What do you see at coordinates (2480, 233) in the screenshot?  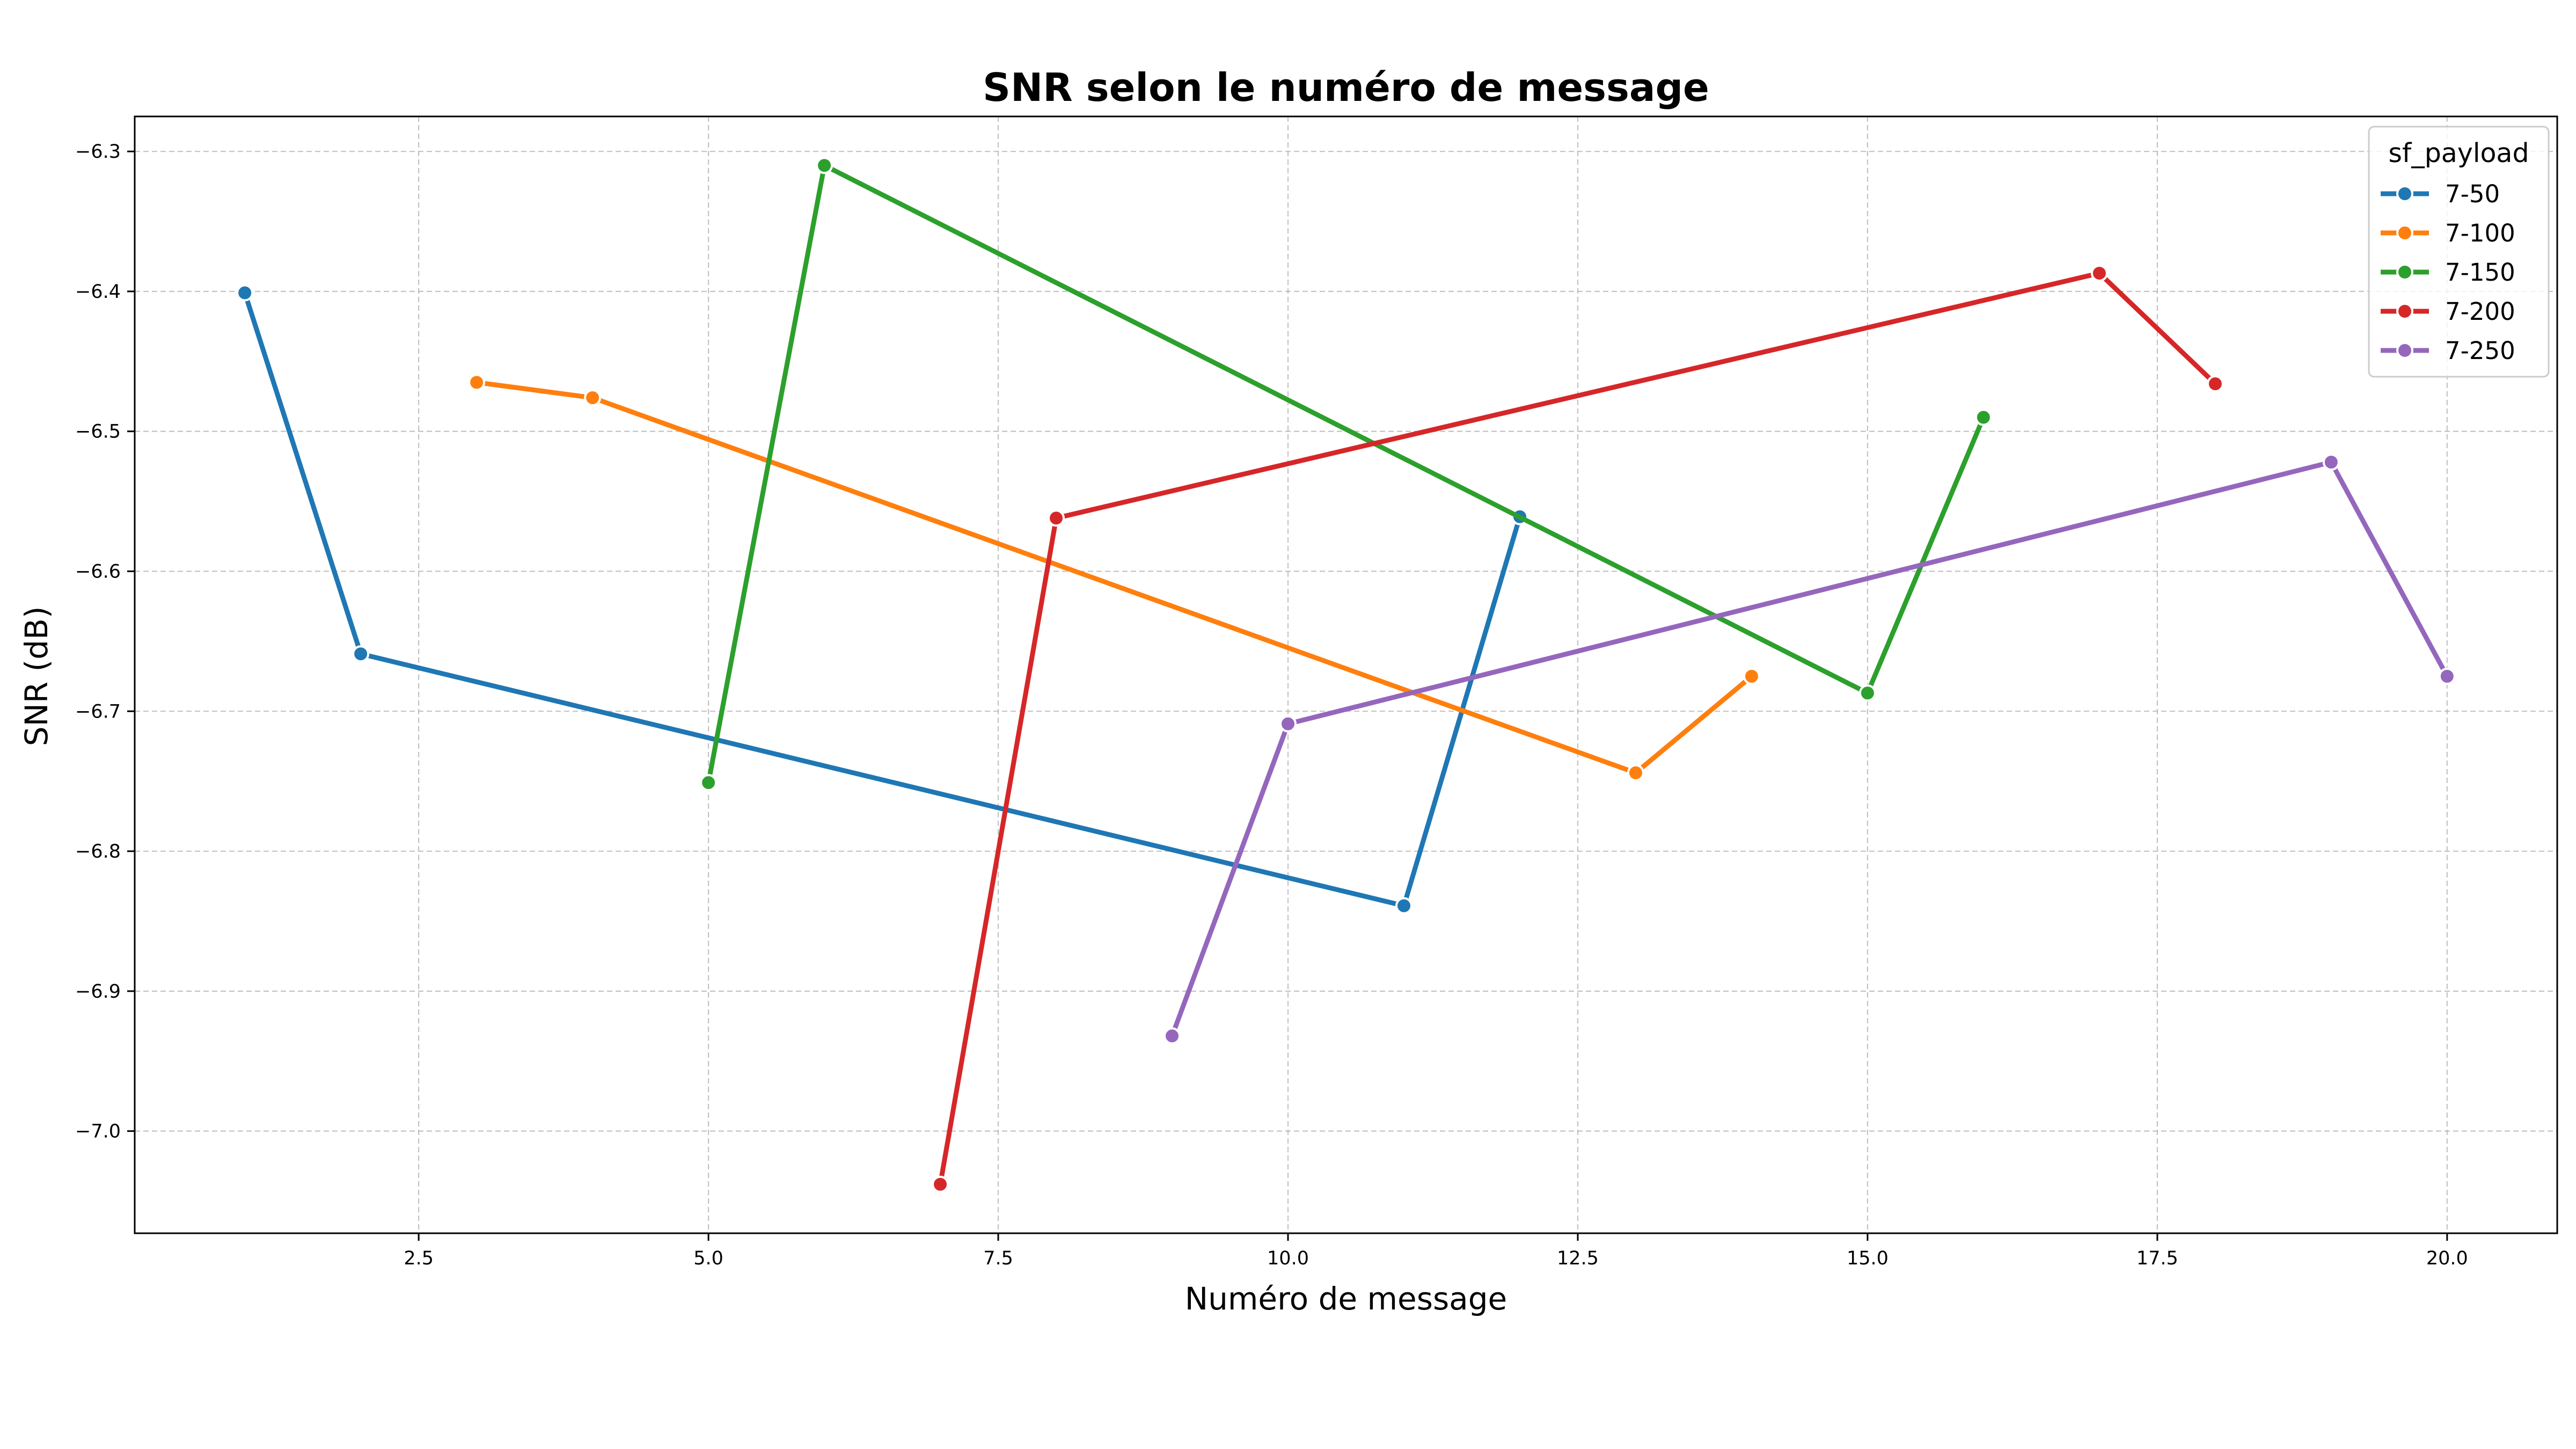 I see `legend-label: 7-100` at bounding box center [2480, 233].